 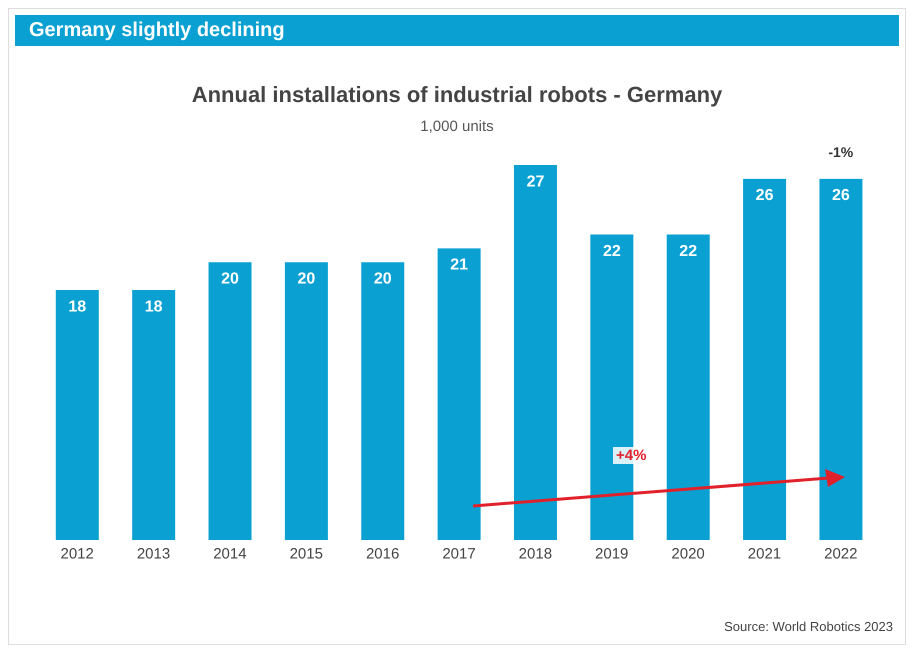 I want to click on chart-subtitle: 1,000 units, so click(x=457, y=126).